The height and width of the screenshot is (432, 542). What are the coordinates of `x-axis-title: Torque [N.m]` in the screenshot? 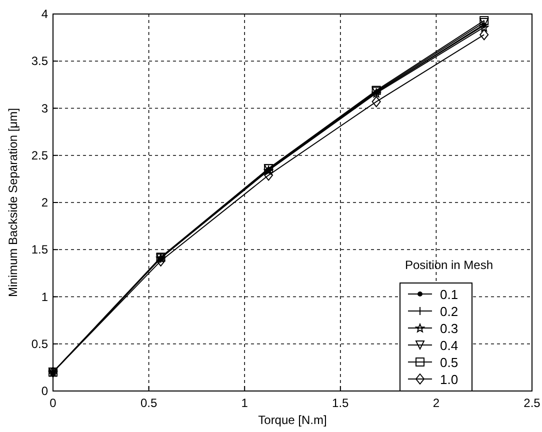 It's located at (292, 420).